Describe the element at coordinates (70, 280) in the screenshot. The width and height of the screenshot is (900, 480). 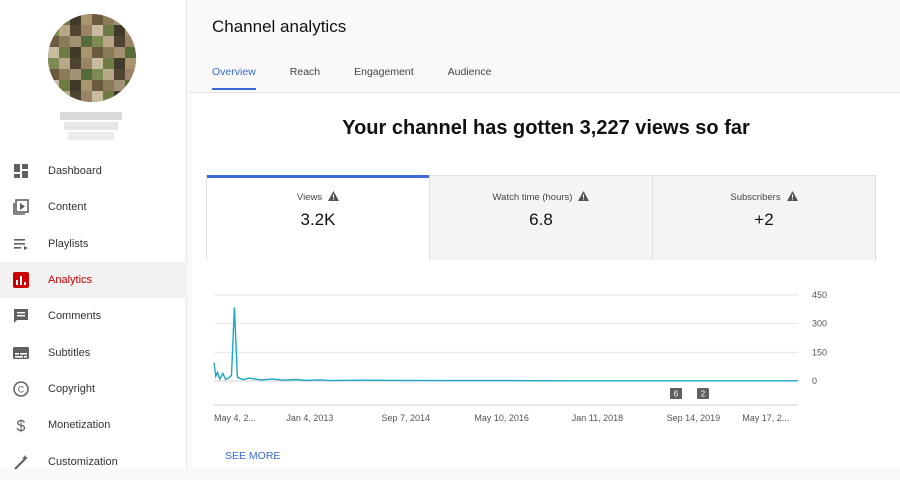
I see `sidebar-item-label: Analytics` at that location.